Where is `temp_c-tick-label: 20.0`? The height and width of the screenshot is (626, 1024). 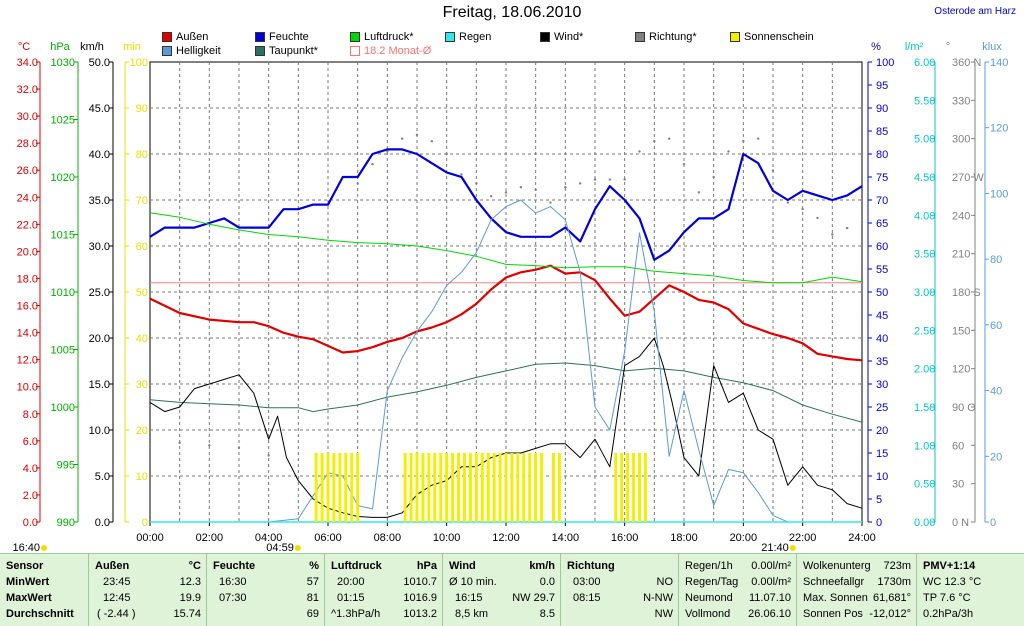
temp_c-tick-label: 20.0 is located at coordinates (27, 252).